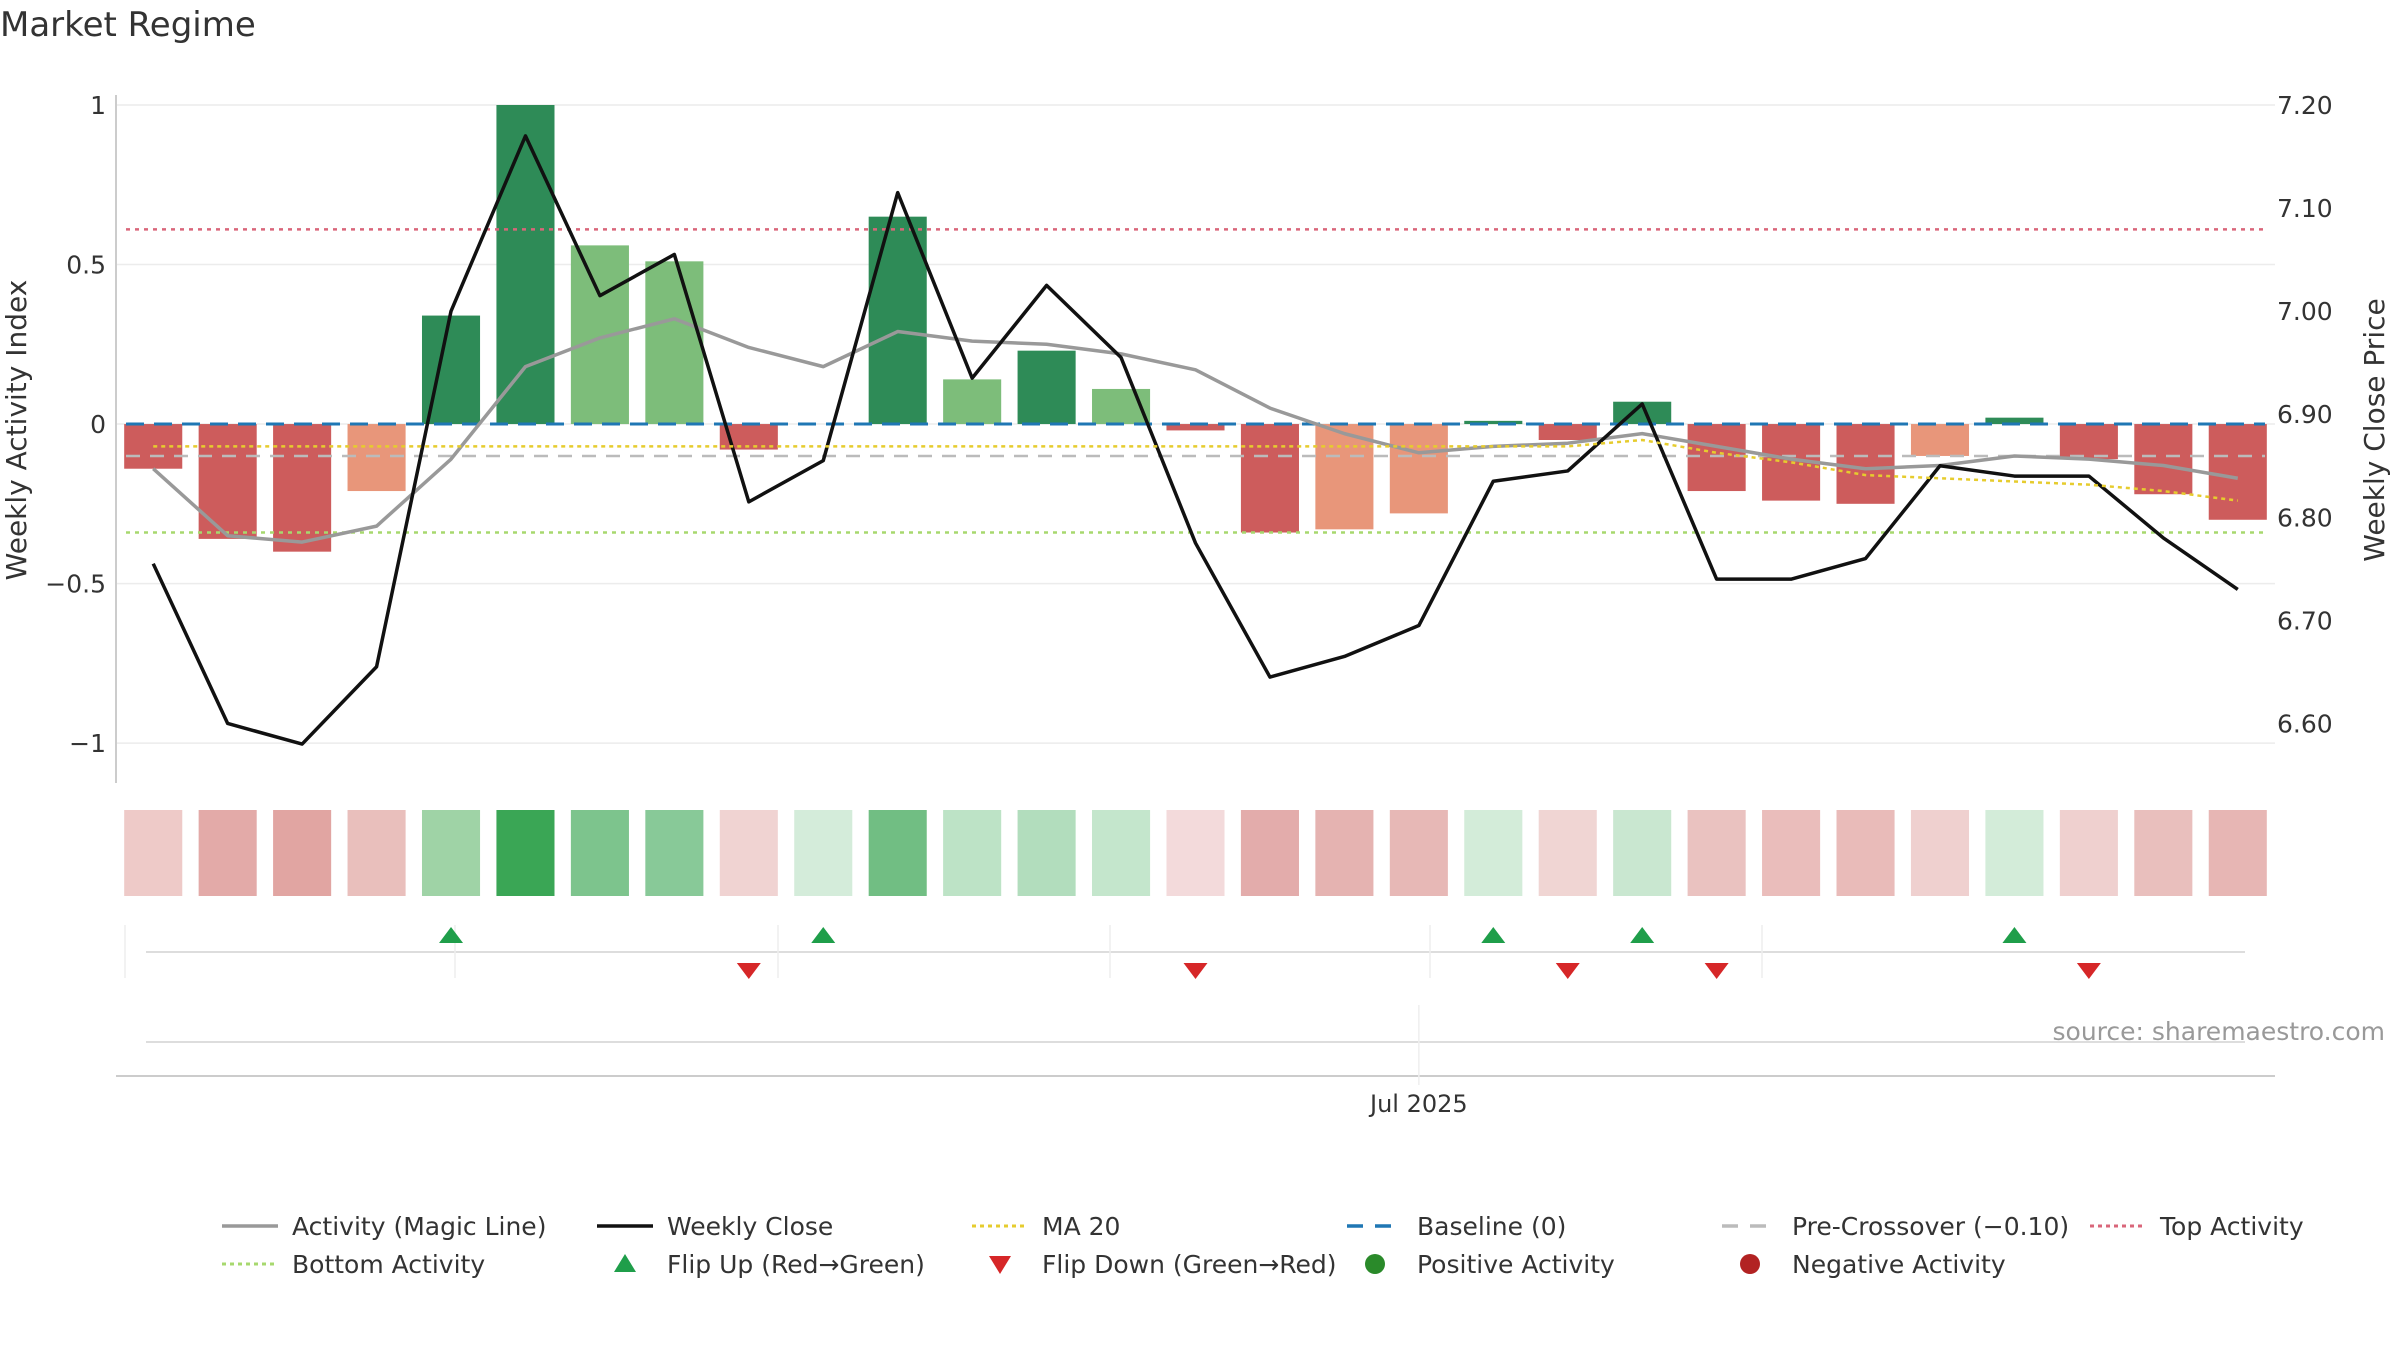  I want to click on ma20-line, so click(1195, 470).